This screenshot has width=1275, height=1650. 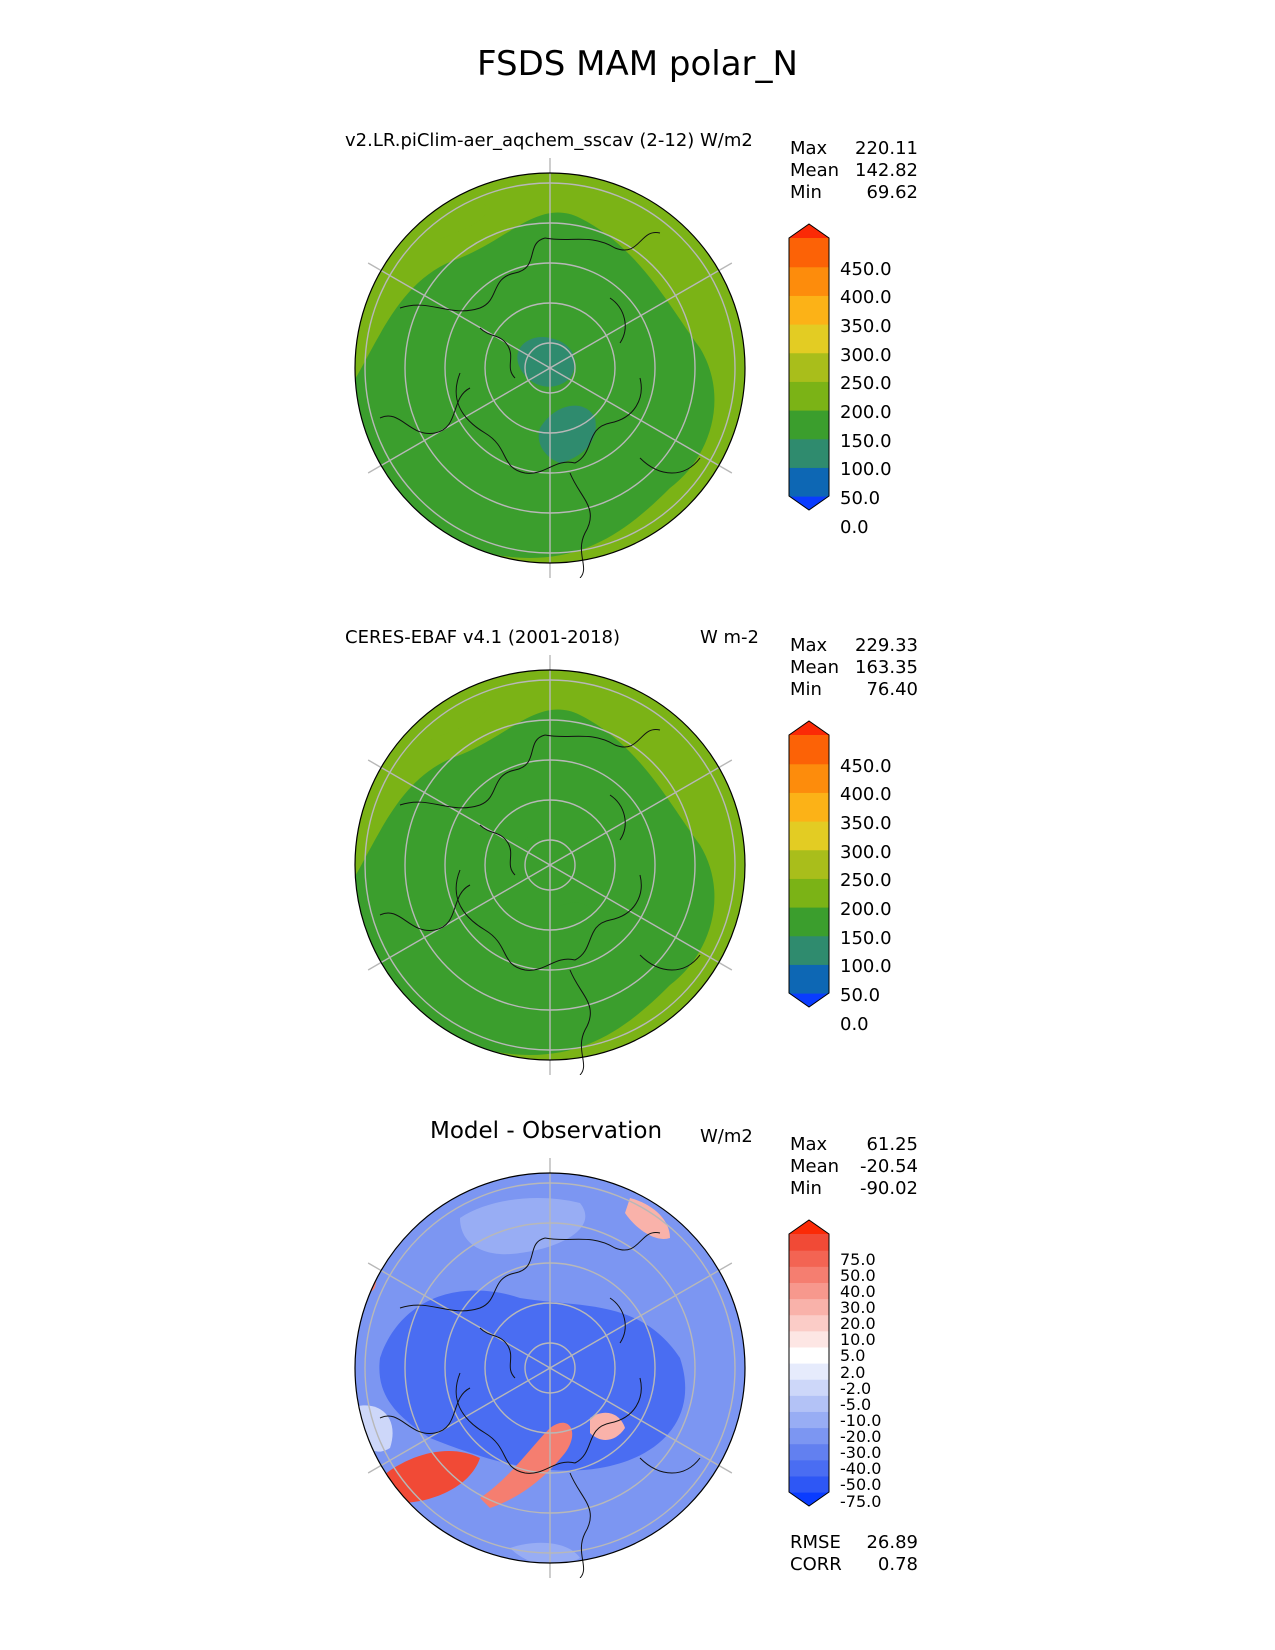 What do you see at coordinates (861, 1453) in the screenshot?
I see `colorbar-tick-label: -30.0` at bounding box center [861, 1453].